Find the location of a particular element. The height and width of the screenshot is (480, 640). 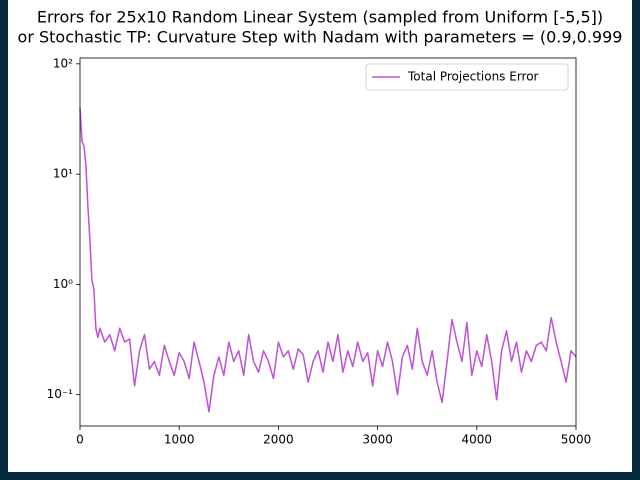

y-tick-label: 10¹ is located at coordinates (63, 174).